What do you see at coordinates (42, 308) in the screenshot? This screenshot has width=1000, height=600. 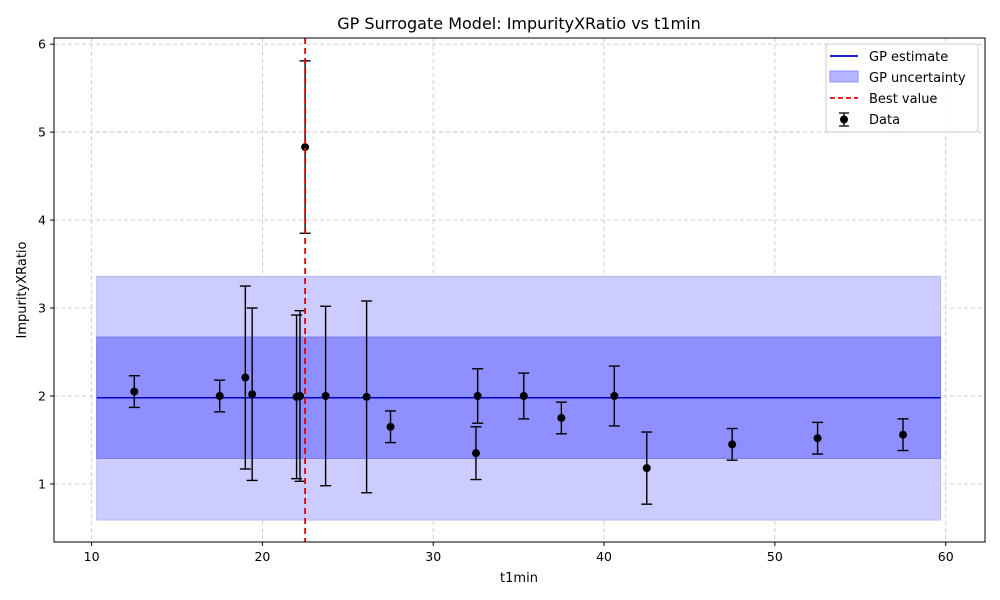 I see `y-tick-label: 3` at bounding box center [42, 308].